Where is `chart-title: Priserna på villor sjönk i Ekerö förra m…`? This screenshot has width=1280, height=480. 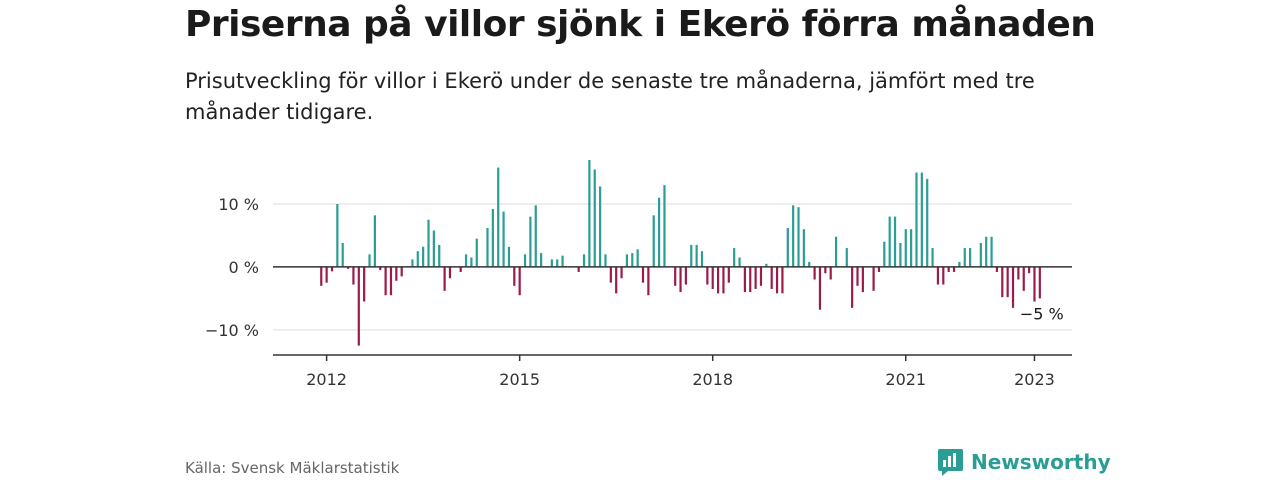 chart-title: Priserna på villor sjönk i Ekerö förra m… is located at coordinates (640, 24).